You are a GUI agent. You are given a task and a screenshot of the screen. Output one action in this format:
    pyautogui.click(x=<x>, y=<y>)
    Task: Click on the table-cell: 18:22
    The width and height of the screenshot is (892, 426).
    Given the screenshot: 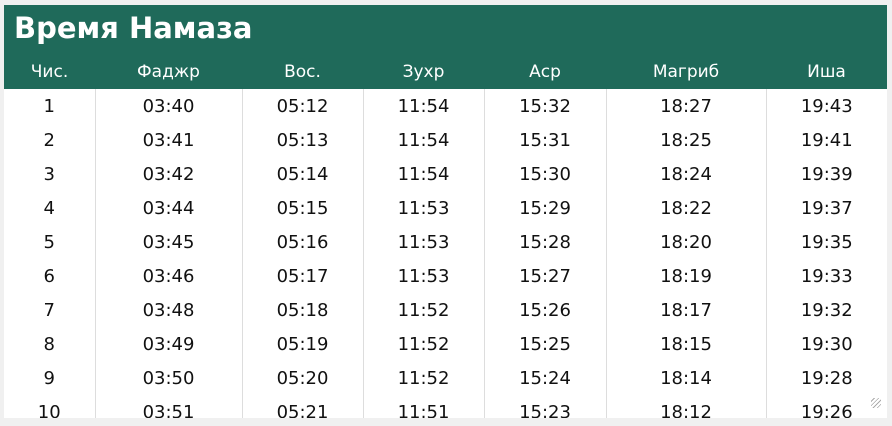 What is the action you would take?
    pyautogui.click(x=685, y=208)
    